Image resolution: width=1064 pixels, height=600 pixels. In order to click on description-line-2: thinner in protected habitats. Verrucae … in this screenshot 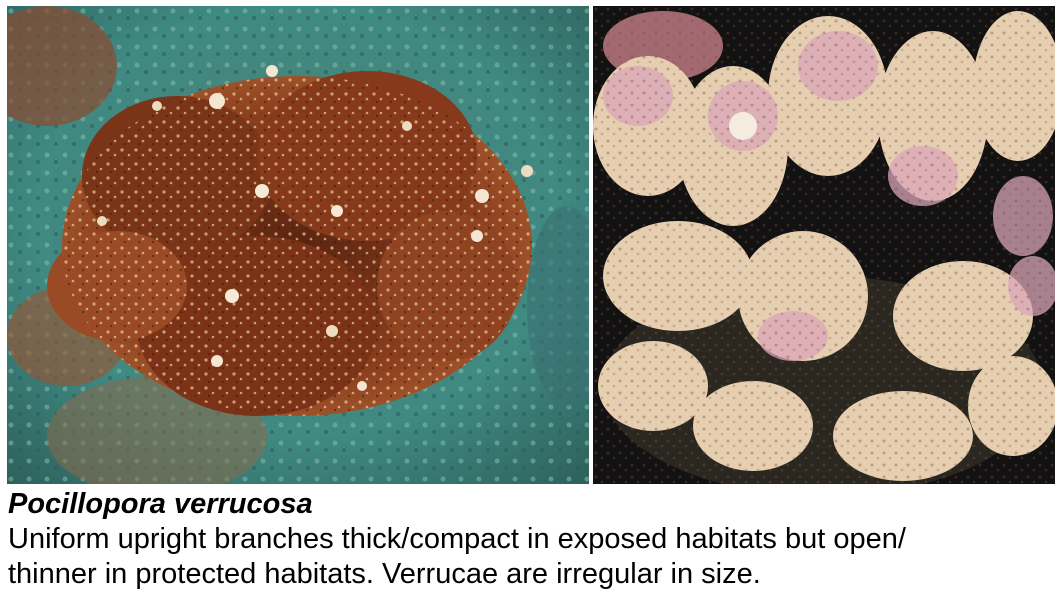, I will do `click(384, 574)`.